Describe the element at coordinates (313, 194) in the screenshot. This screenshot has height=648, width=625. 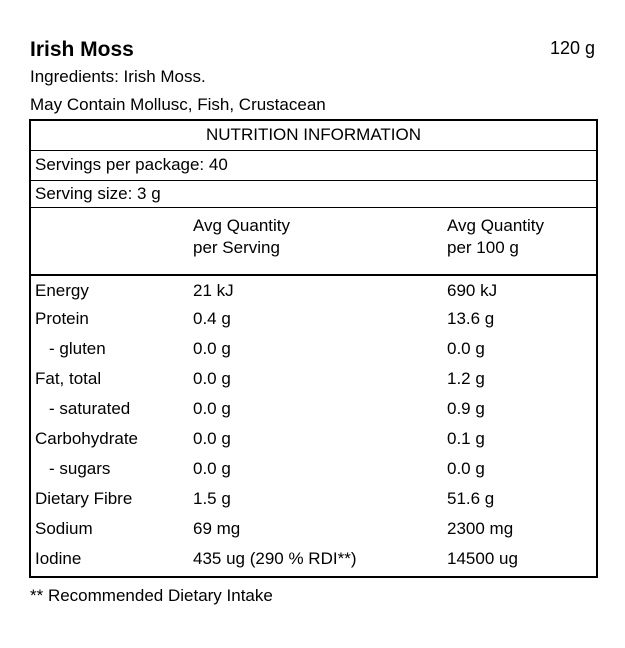
I see `serving-size-row: Serving size: 3 g` at that location.